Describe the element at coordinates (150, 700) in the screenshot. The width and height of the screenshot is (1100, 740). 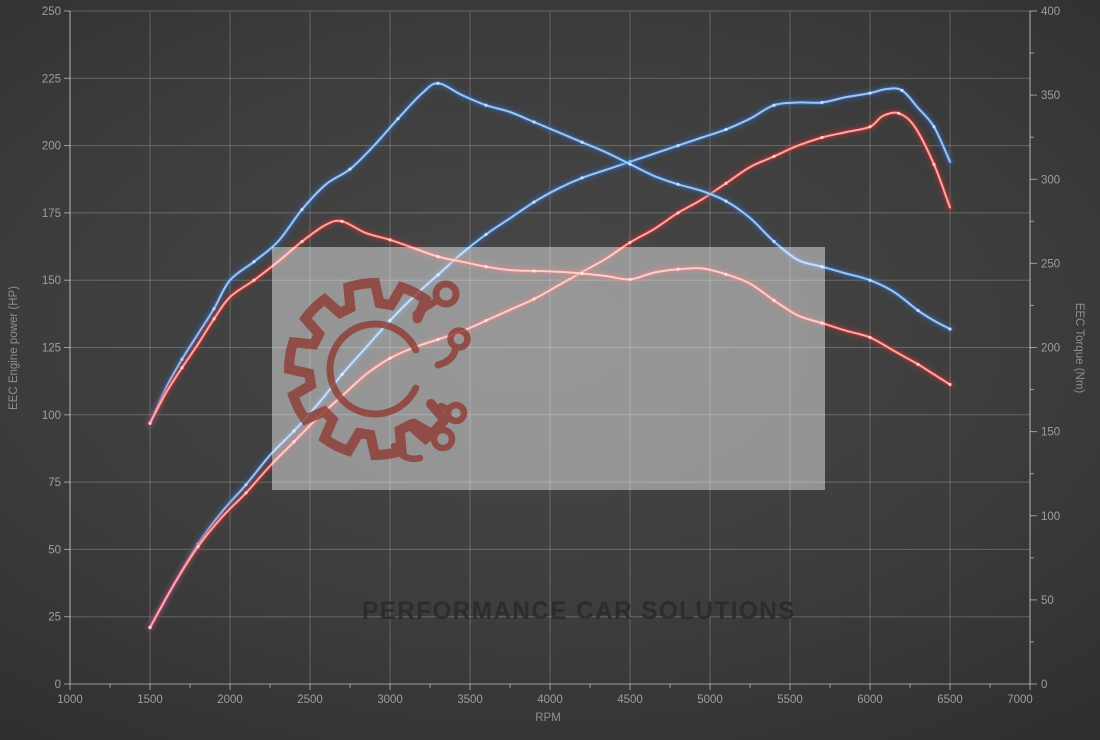
I see `x-tick-label: 1500` at that location.